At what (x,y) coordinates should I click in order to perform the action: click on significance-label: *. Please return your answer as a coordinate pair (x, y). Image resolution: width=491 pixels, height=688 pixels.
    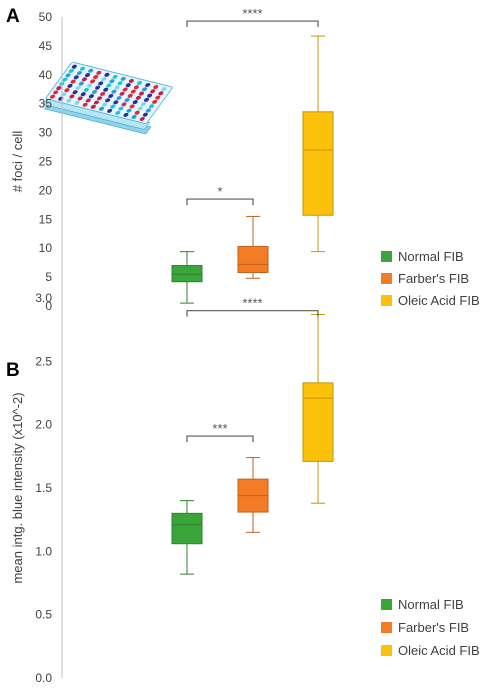
    Looking at the image, I should click on (219, 191).